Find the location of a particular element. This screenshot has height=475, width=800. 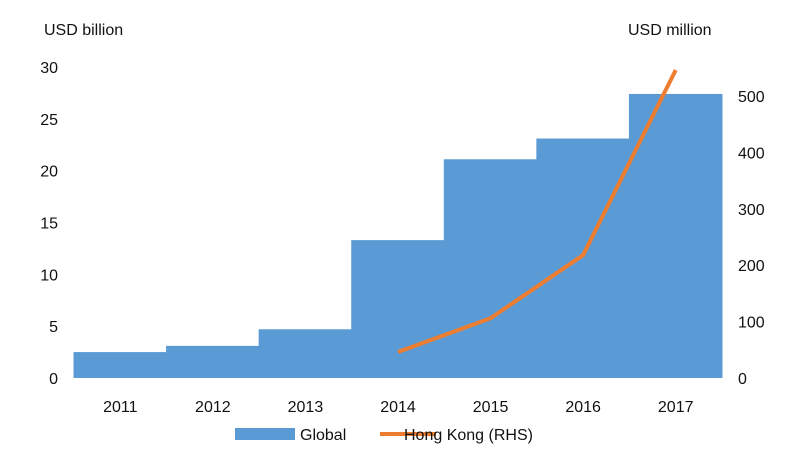

left-tick-label: 15 is located at coordinates (49, 224).